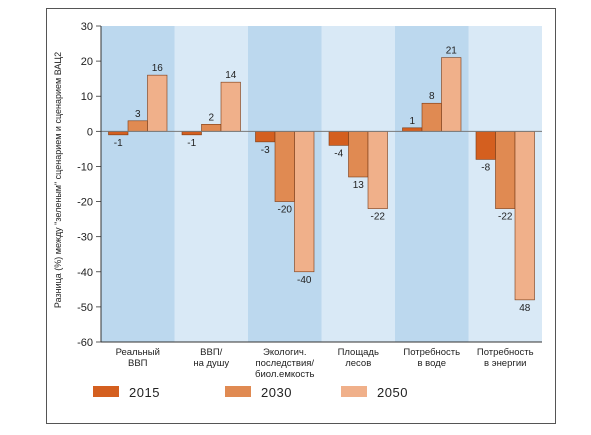 Image resolution: width=591 pixels, height=435 pixels. I want to click on data-label: -20, so click(285, 210).